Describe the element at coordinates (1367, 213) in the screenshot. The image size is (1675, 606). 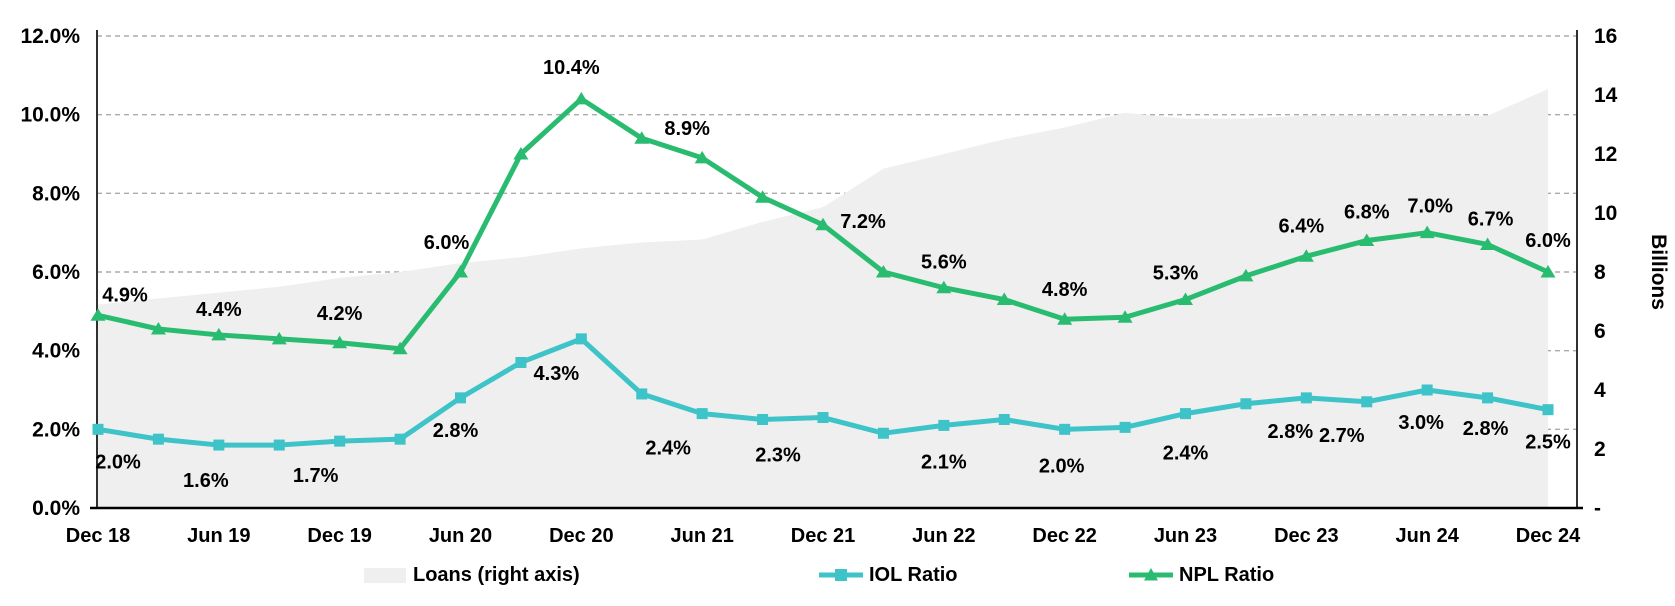
I see `data-label: 6.8%` at that location.